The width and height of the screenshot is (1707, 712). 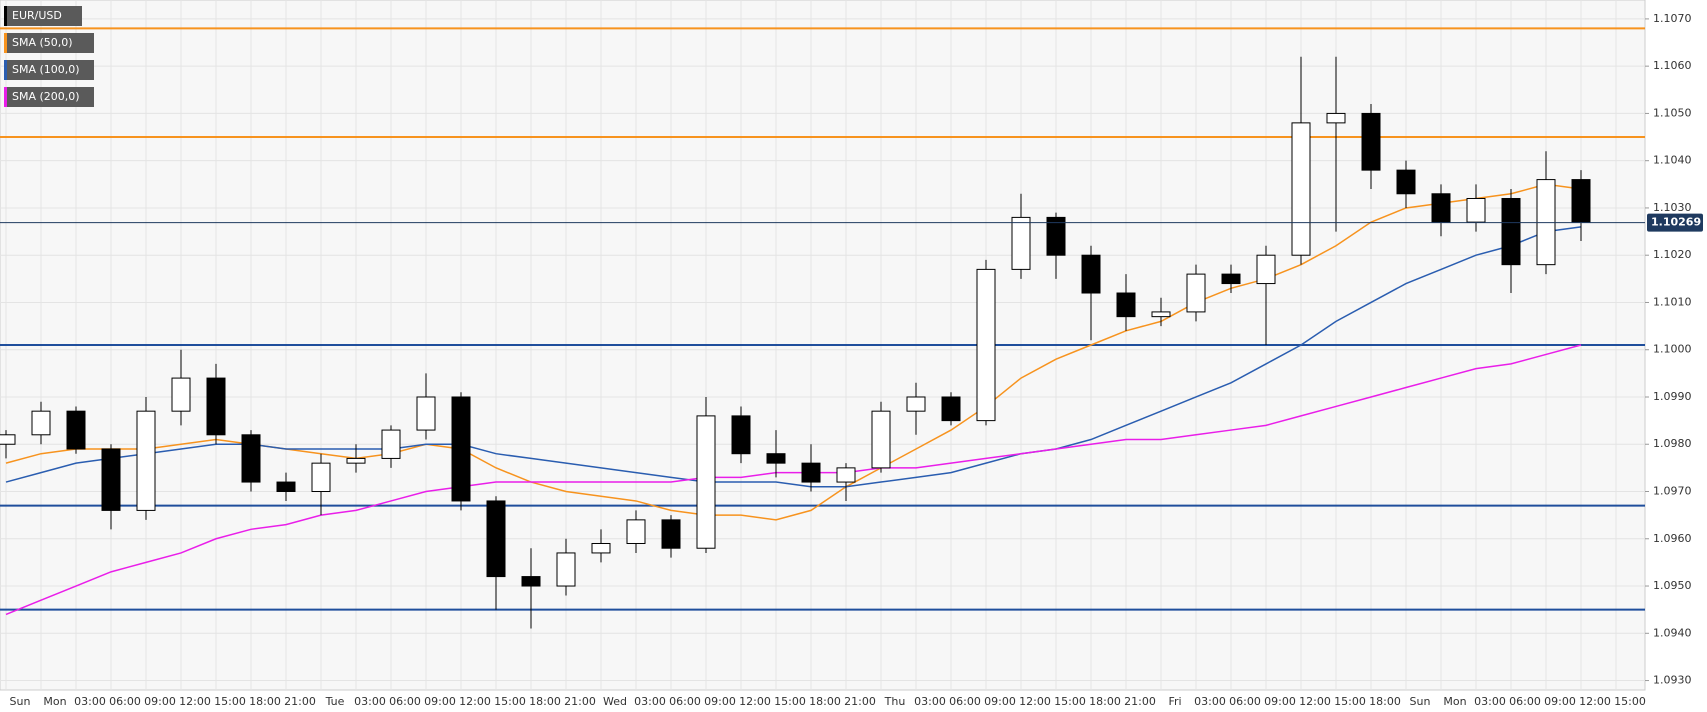 I want to click on last-price-label: 1.10269, so click(x=1676, y=222).